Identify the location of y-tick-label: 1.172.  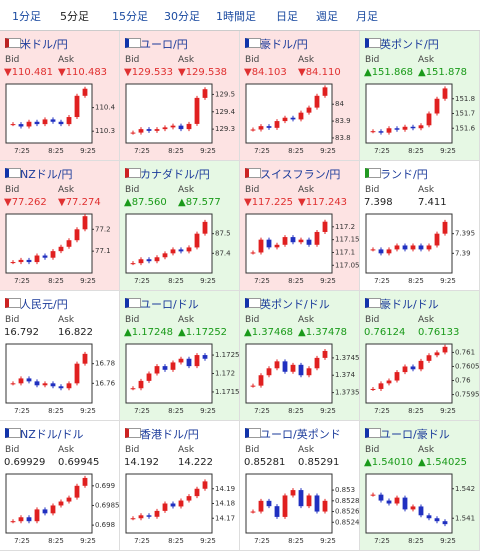
(225, 374).